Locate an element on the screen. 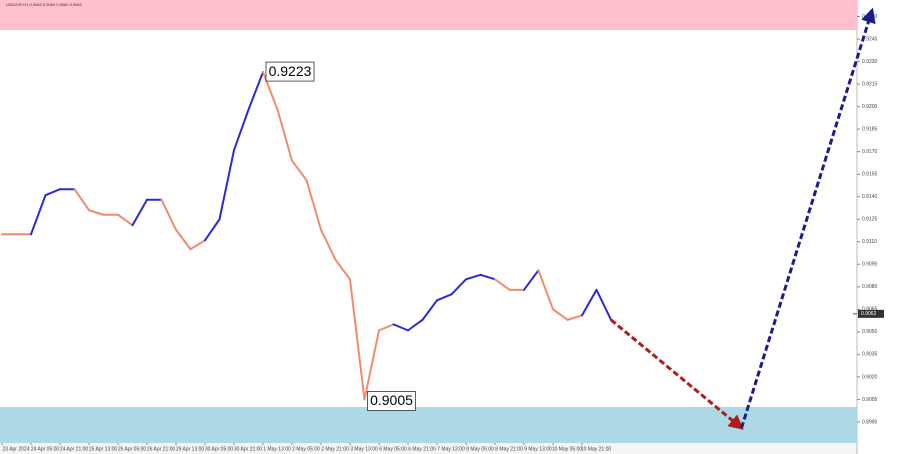 The width and height of the screenshot is (900, 454). x-tick-label: 29 Apr 13:00 is located at coordinates (190, 449).